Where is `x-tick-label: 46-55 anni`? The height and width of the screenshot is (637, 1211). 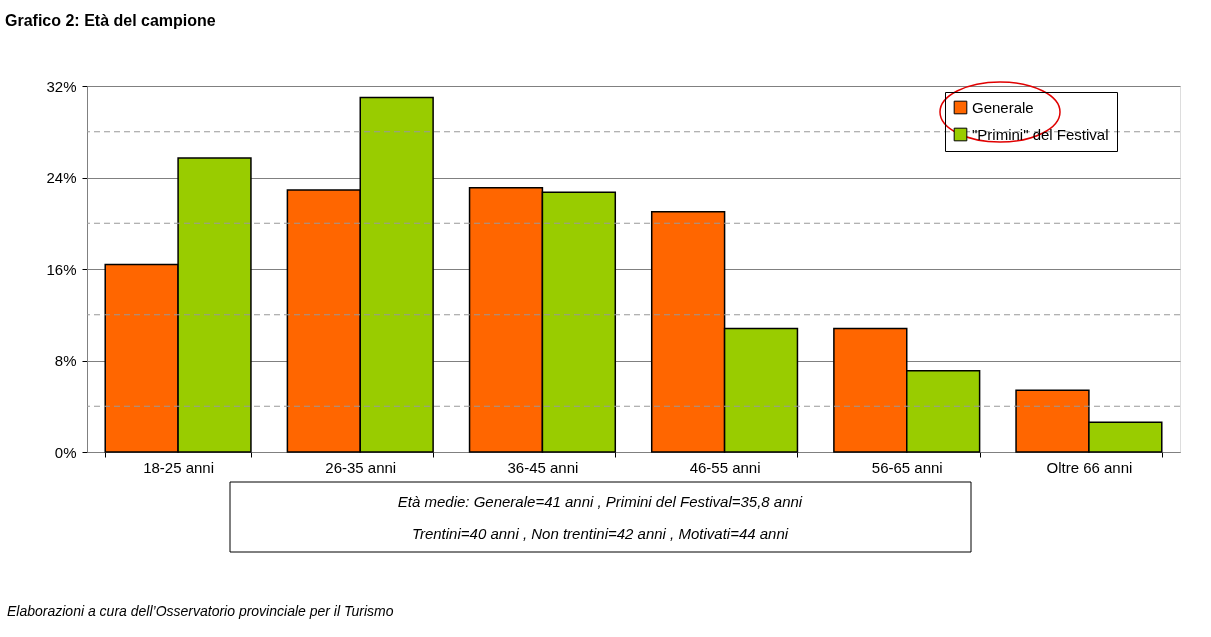 x-tick-label: 46-55 anni is located at coordinates (725, 467).